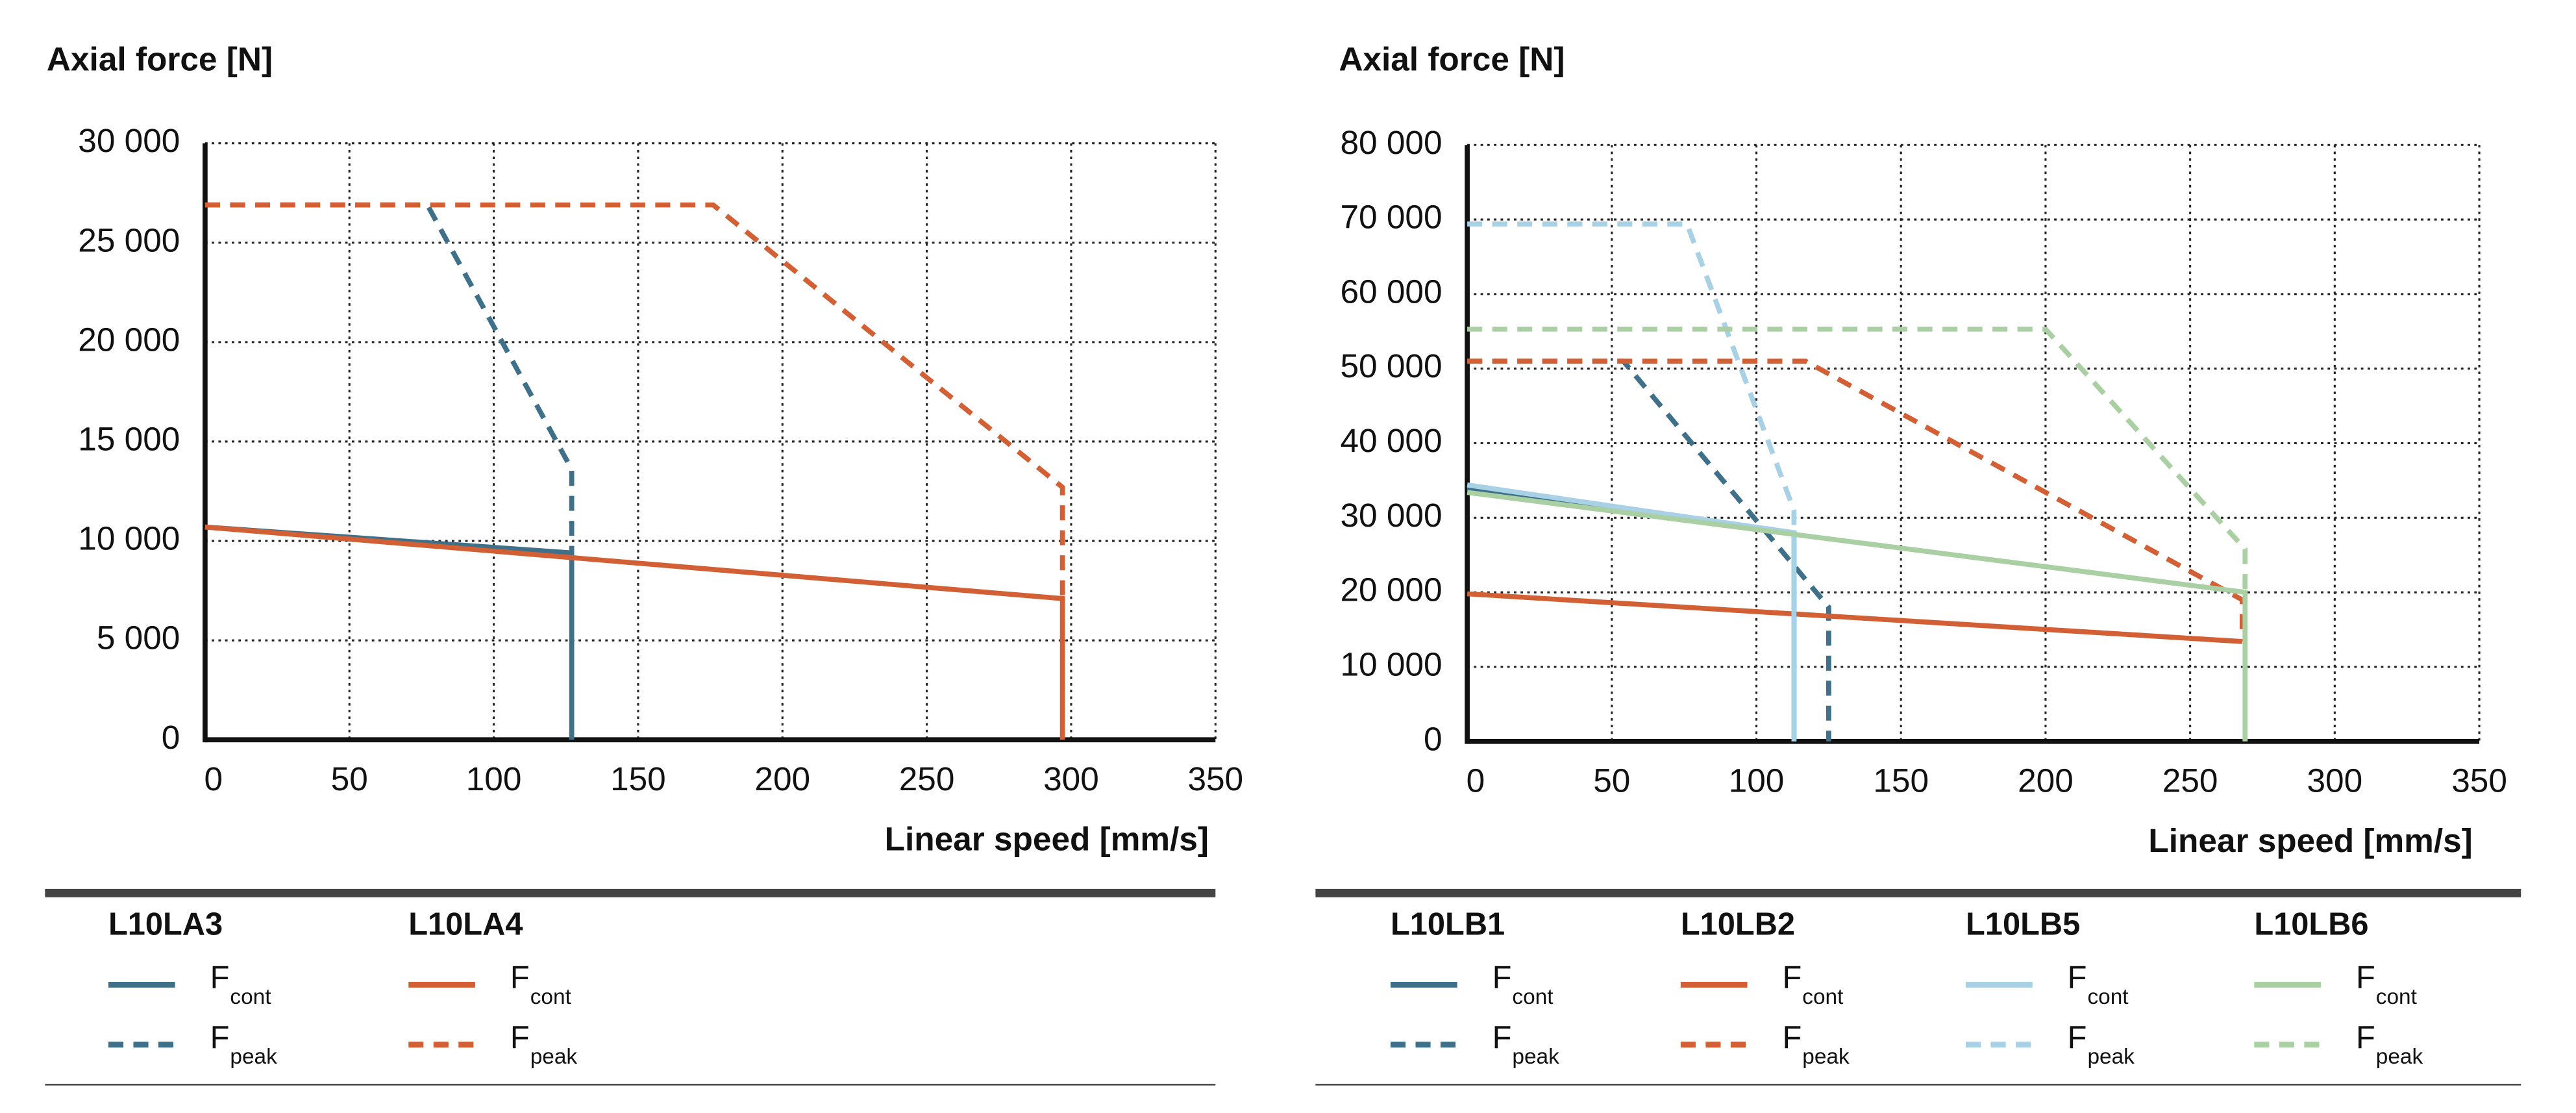 The image size is (2576, 1113). What do you see at coordinates (1738, 925) in the screenshot?
I see `legend-group-title: L10LB2` at bounding box center [1738, 925].